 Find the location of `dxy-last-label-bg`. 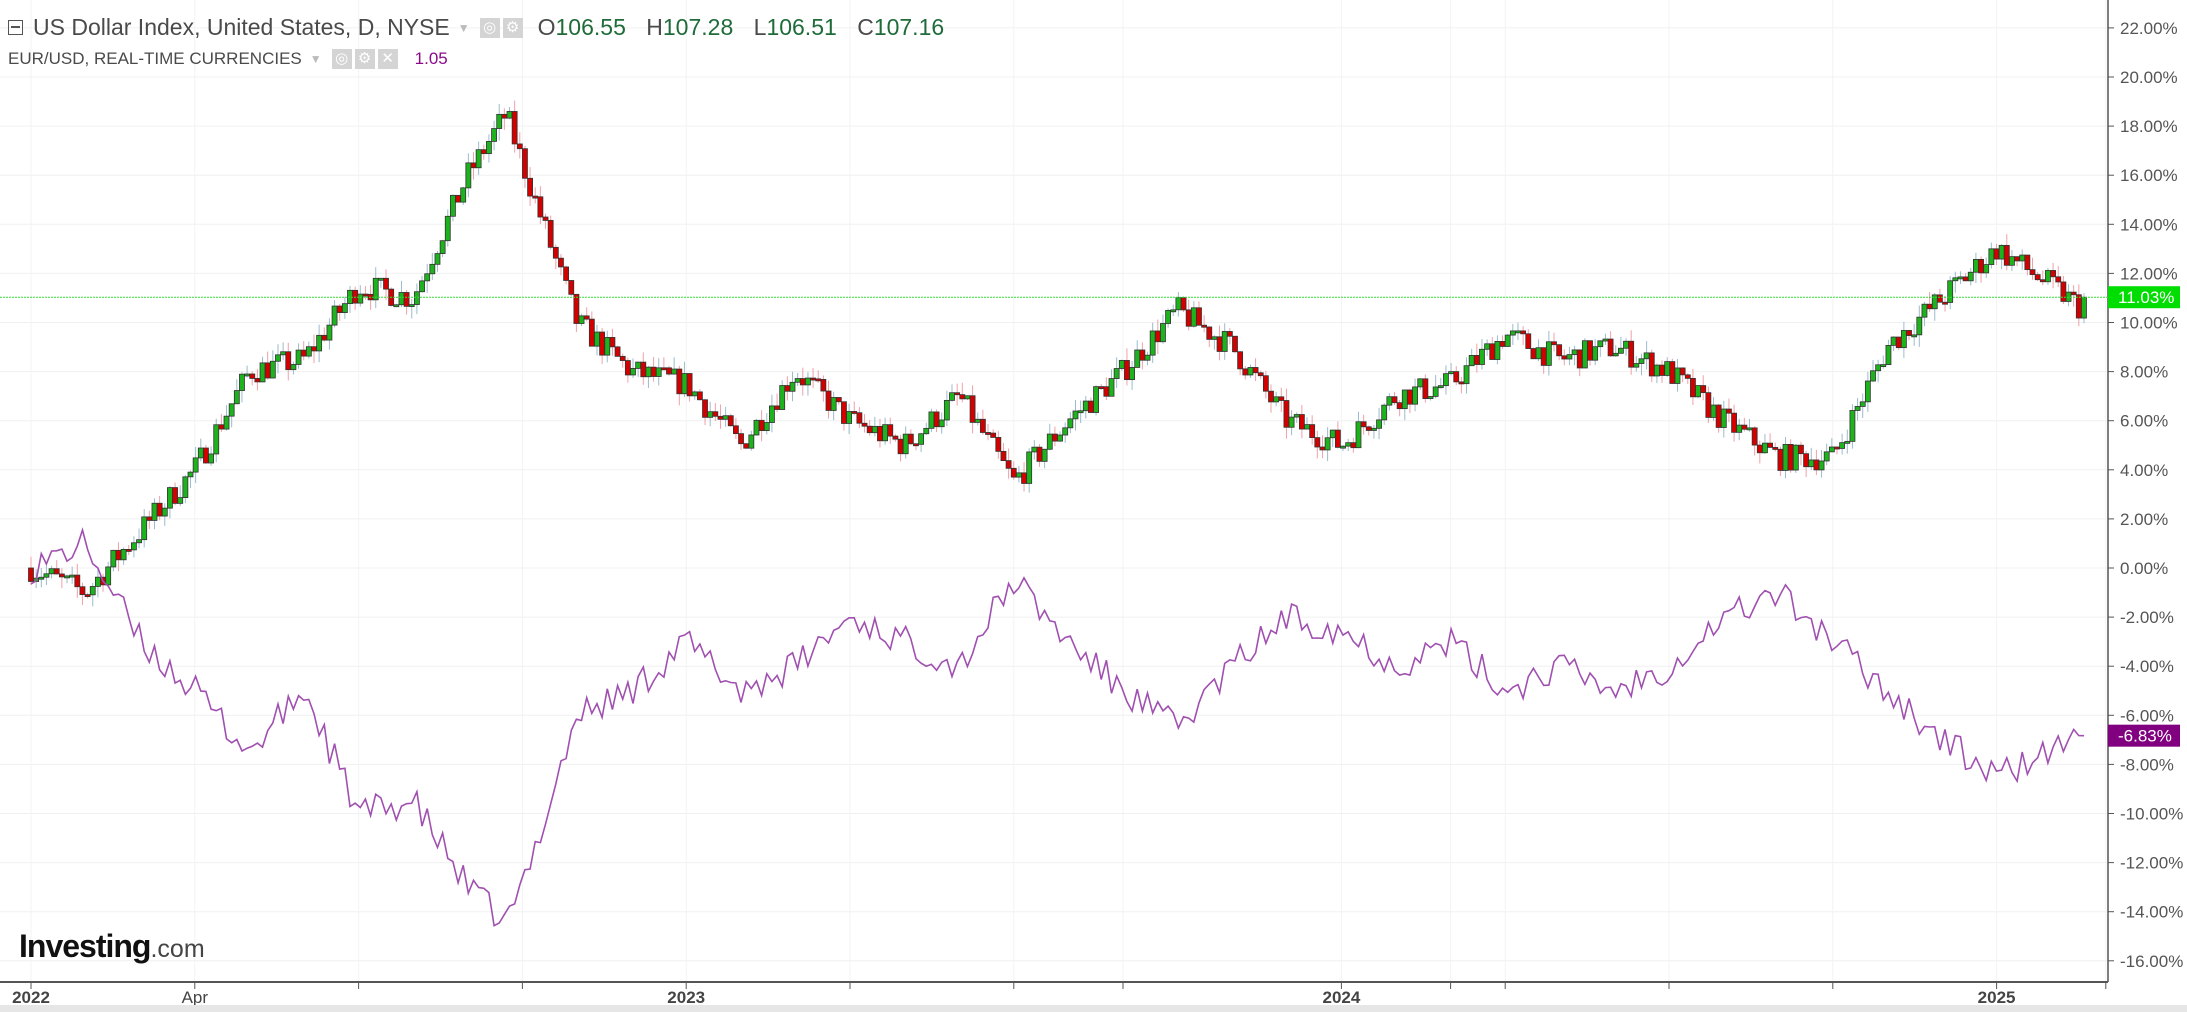

dxy-last-label-bg is located at coordinates (2144, 297).